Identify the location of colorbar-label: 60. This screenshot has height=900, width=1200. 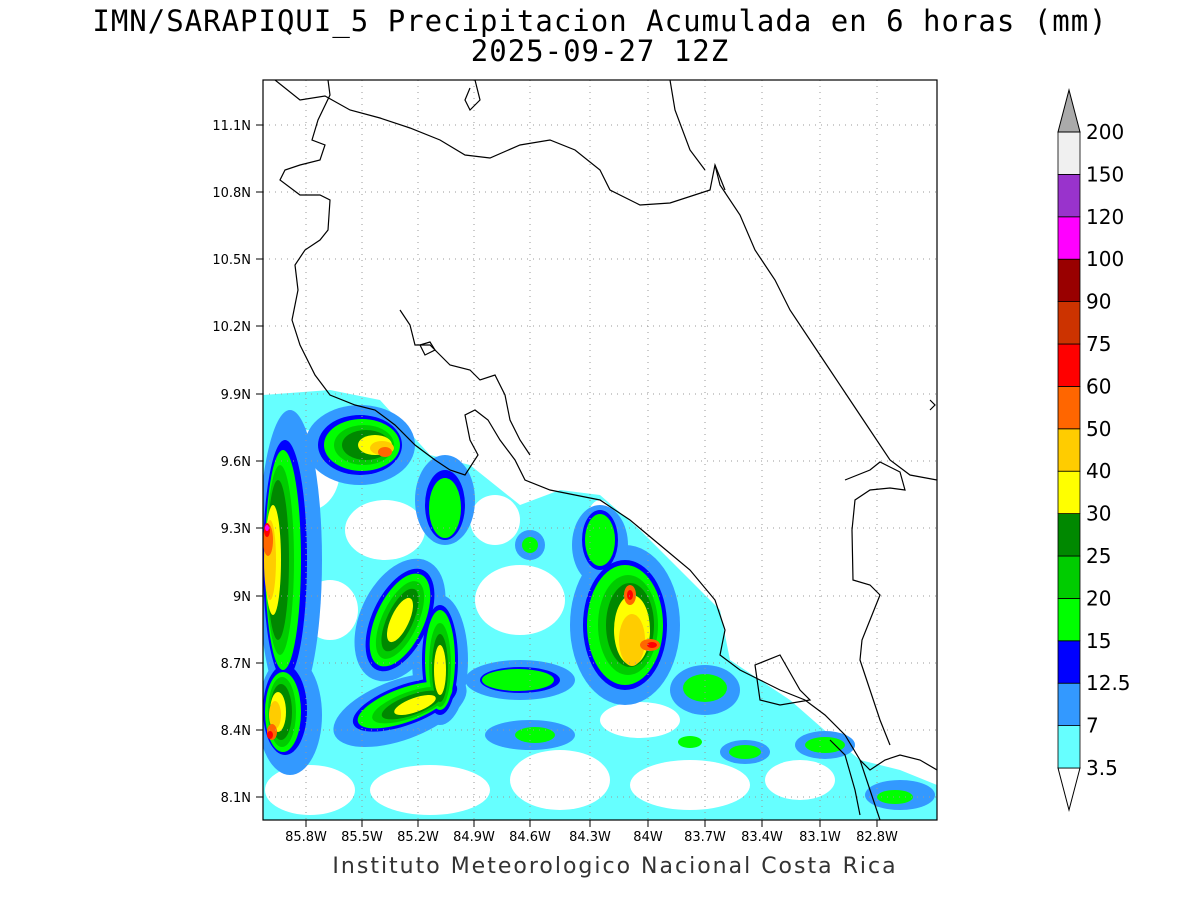
(1098, 386).